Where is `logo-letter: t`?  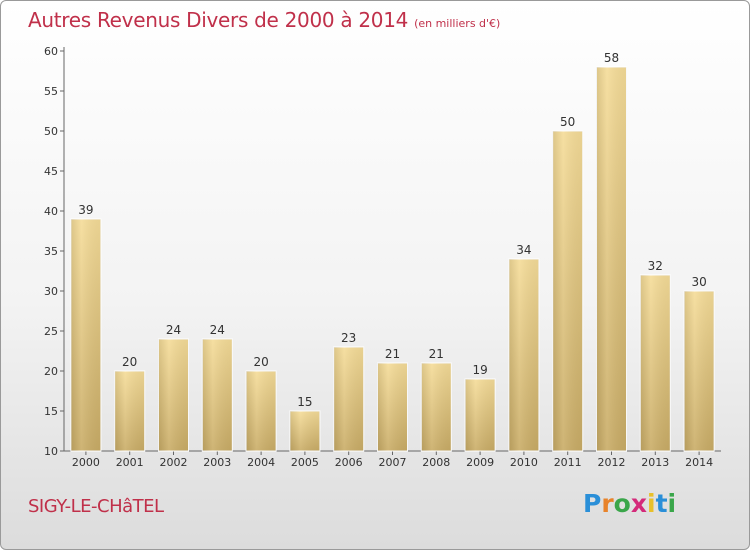
logo-letter: t is located at coordinates (661, 503).